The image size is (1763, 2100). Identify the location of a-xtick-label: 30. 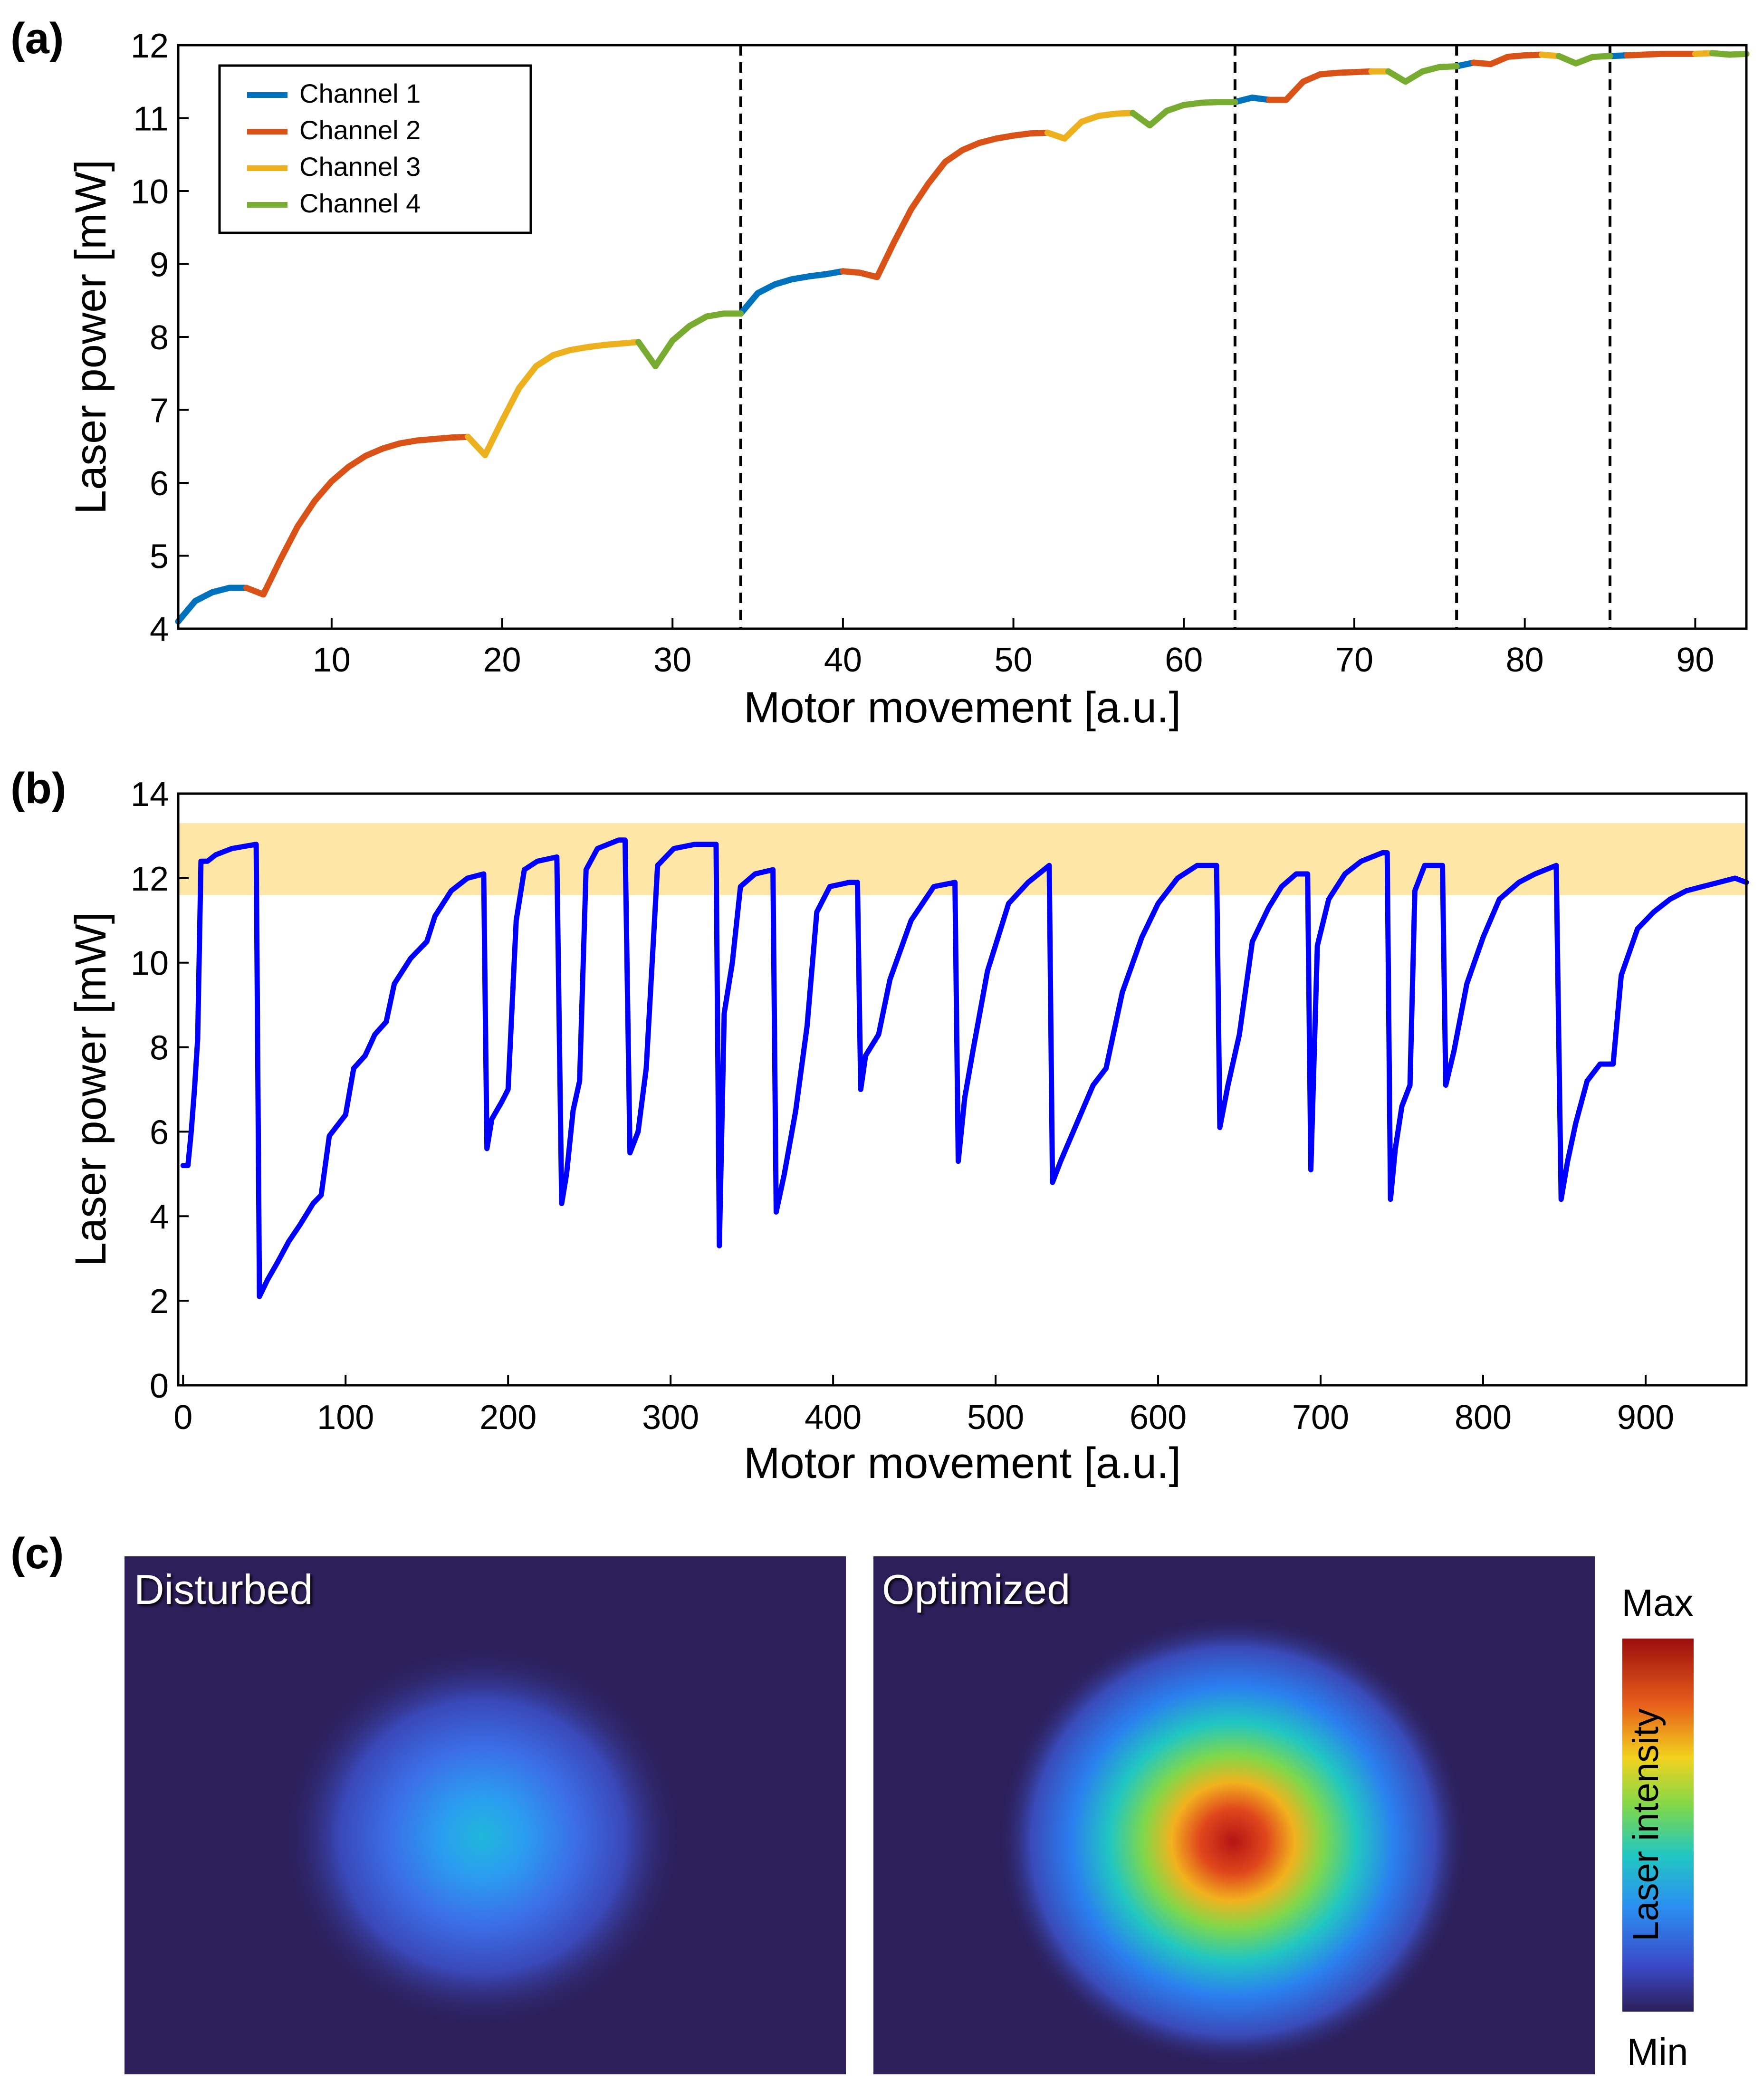
(672, 660).